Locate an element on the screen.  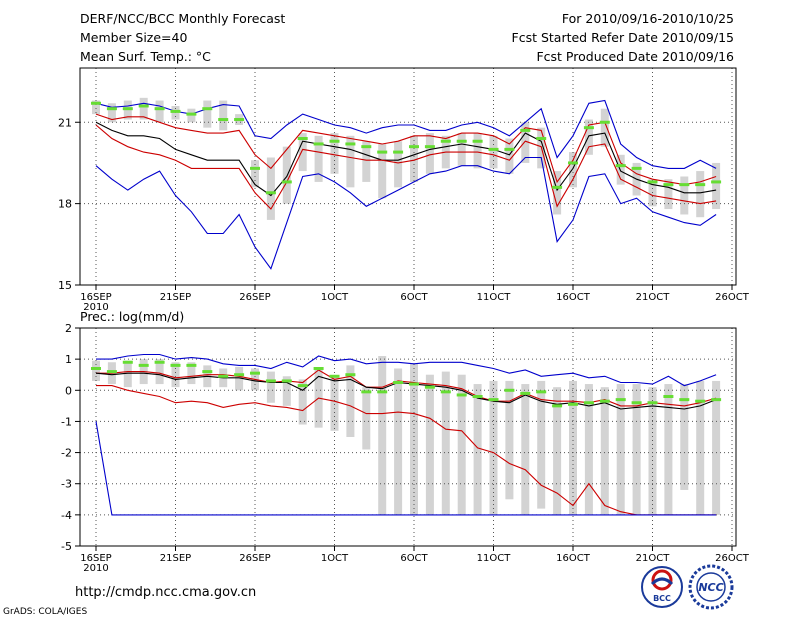
y-tick-label: -5 is located at coordinates (66, 546).